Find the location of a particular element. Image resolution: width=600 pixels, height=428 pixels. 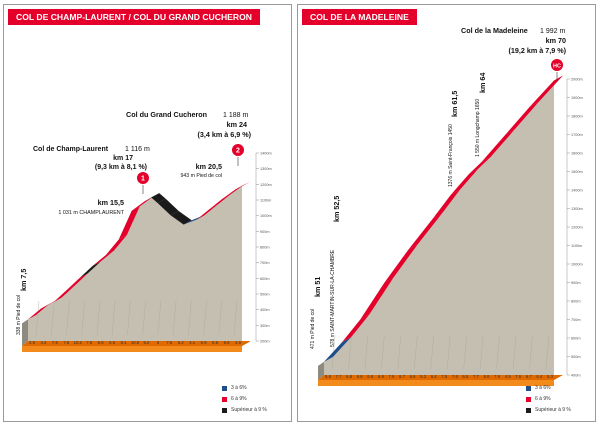

grade-label: 6.4 is located at coordinates (434, 376).